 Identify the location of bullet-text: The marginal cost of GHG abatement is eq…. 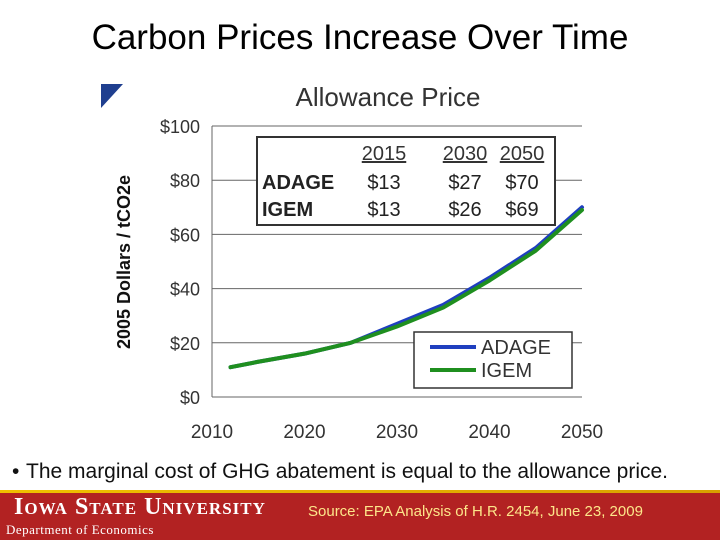
(347, 471).